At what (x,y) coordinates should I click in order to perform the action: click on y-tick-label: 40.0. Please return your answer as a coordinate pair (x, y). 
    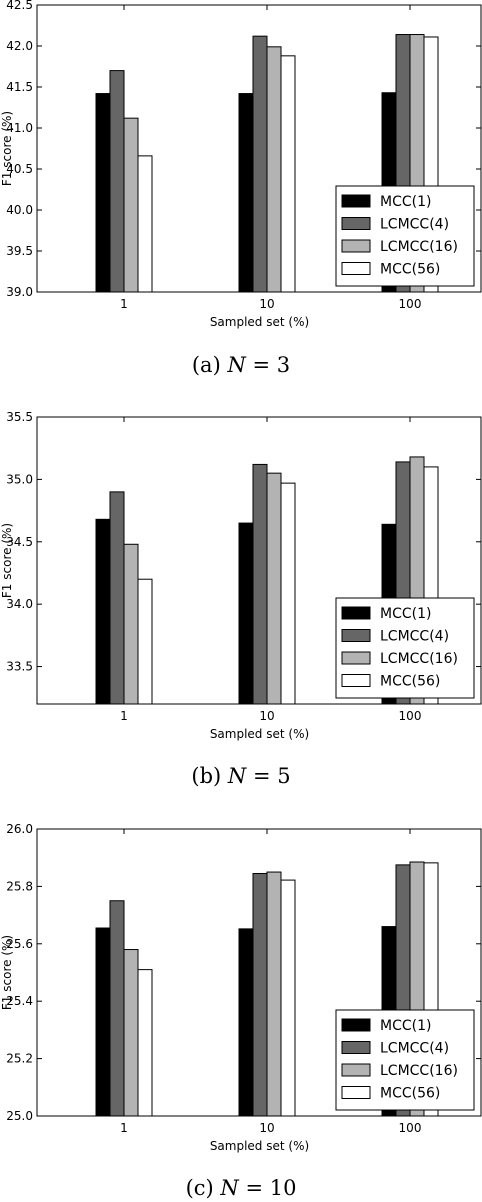
    Looking at the image, I should click on (19, 210).